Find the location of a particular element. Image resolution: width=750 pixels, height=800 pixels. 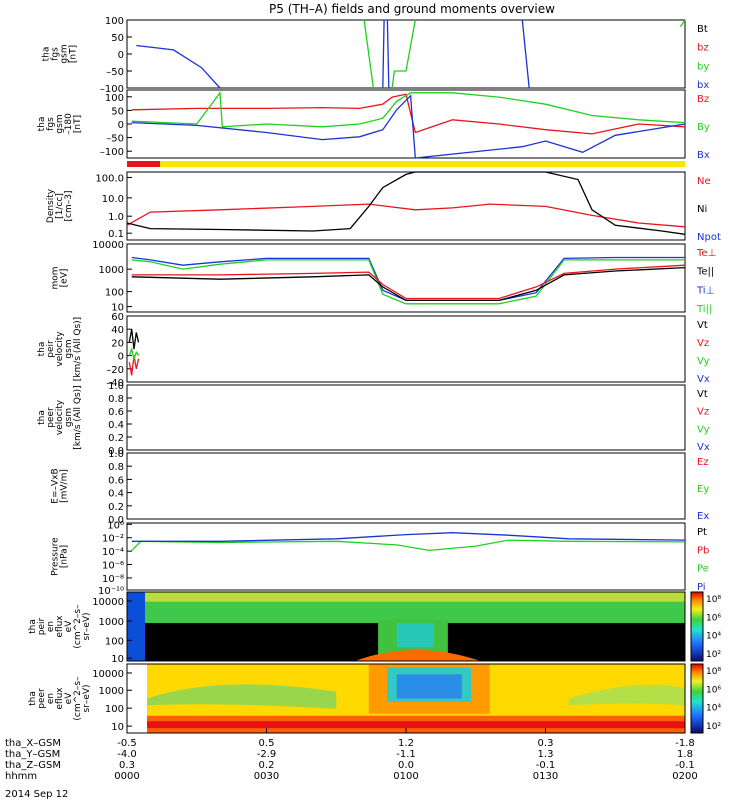

y-tick-label: –20 is located at coordinates (115, 370).